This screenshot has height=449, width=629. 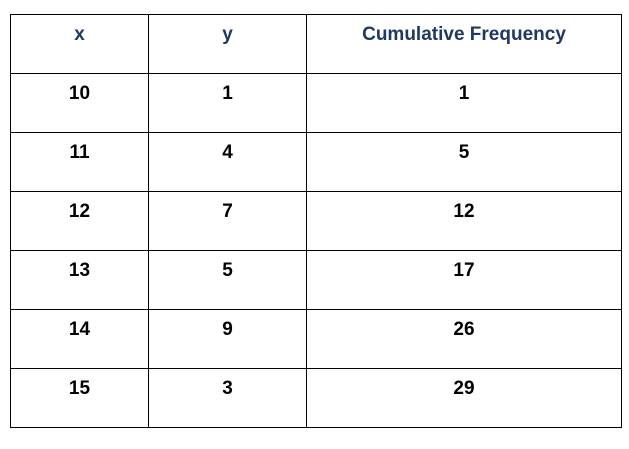 I want to click on header-cumulative-frequency: Cumulative Frequency, so click(x=464, y=44).